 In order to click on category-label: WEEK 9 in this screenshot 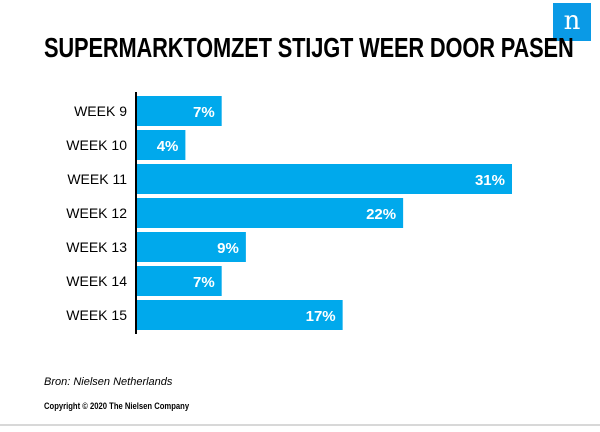, I will do `click(100, 111)`.